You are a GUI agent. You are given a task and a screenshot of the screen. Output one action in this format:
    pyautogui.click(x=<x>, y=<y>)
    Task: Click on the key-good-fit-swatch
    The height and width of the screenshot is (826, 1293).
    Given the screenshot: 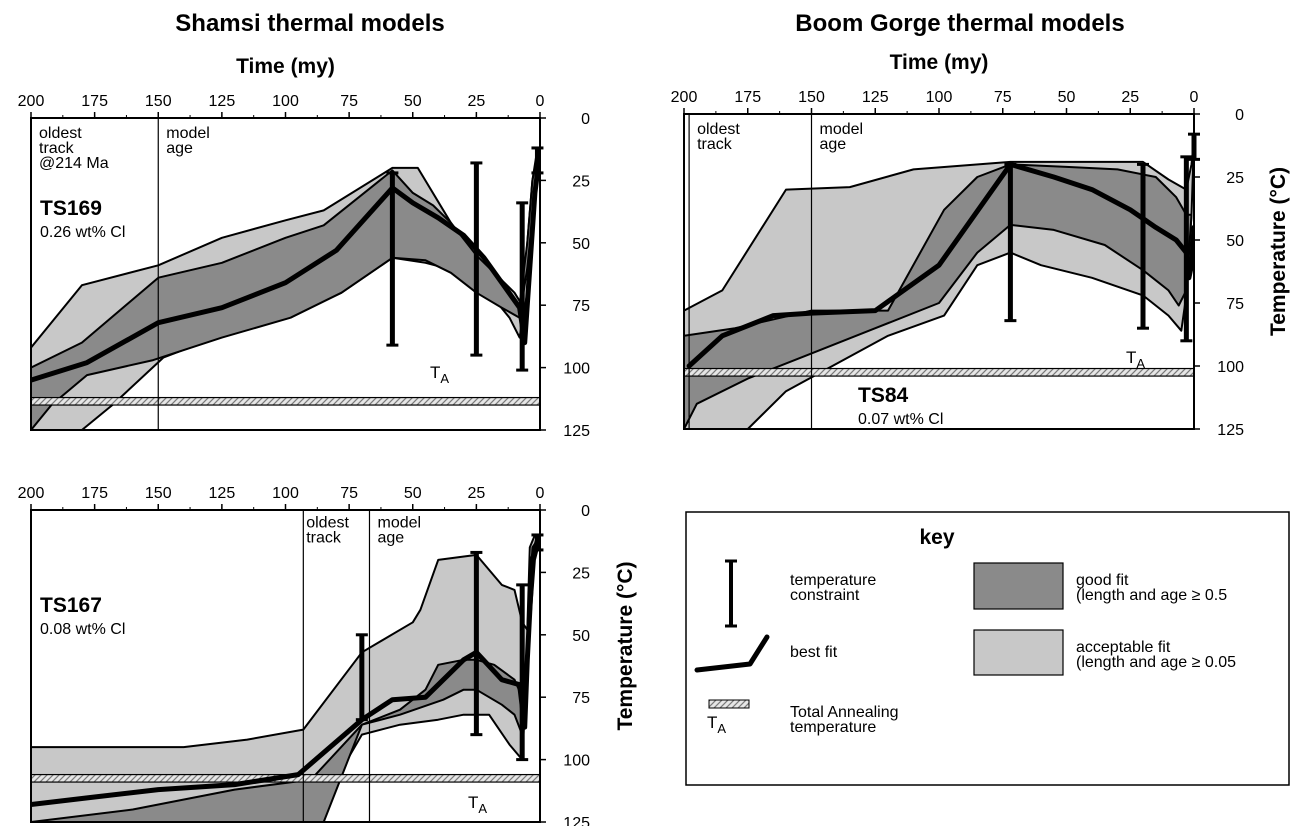 What is the action you would take?
    pyautogui.click(x=1018, y=586)
    